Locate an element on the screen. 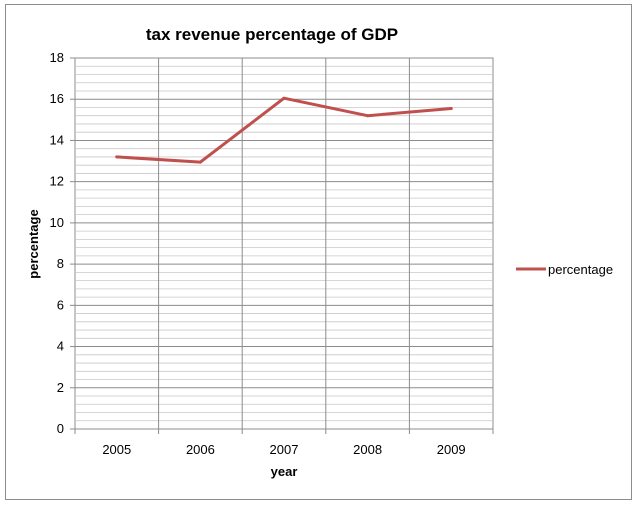  x-tick-label: 2008 is located at coordinates (367, 449).